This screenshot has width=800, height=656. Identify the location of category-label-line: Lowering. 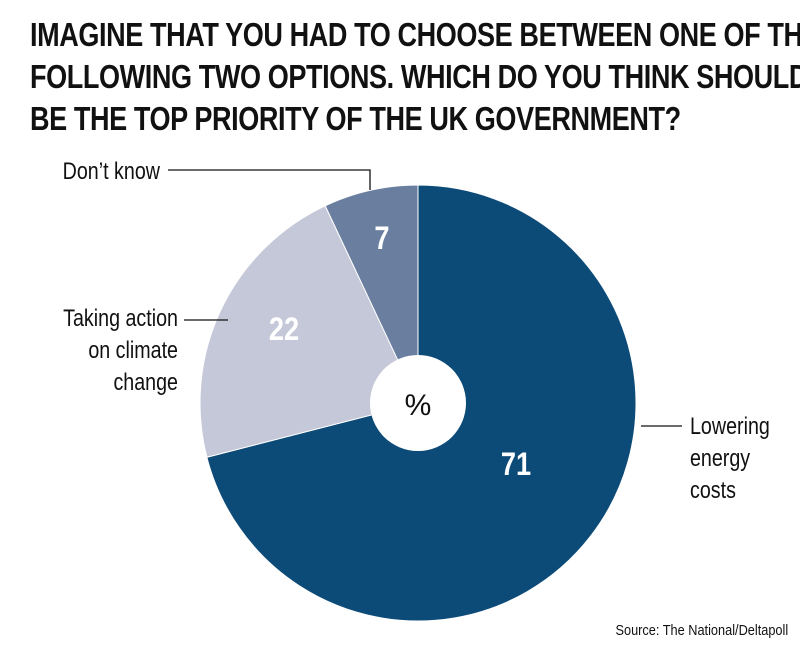
(730, 425).